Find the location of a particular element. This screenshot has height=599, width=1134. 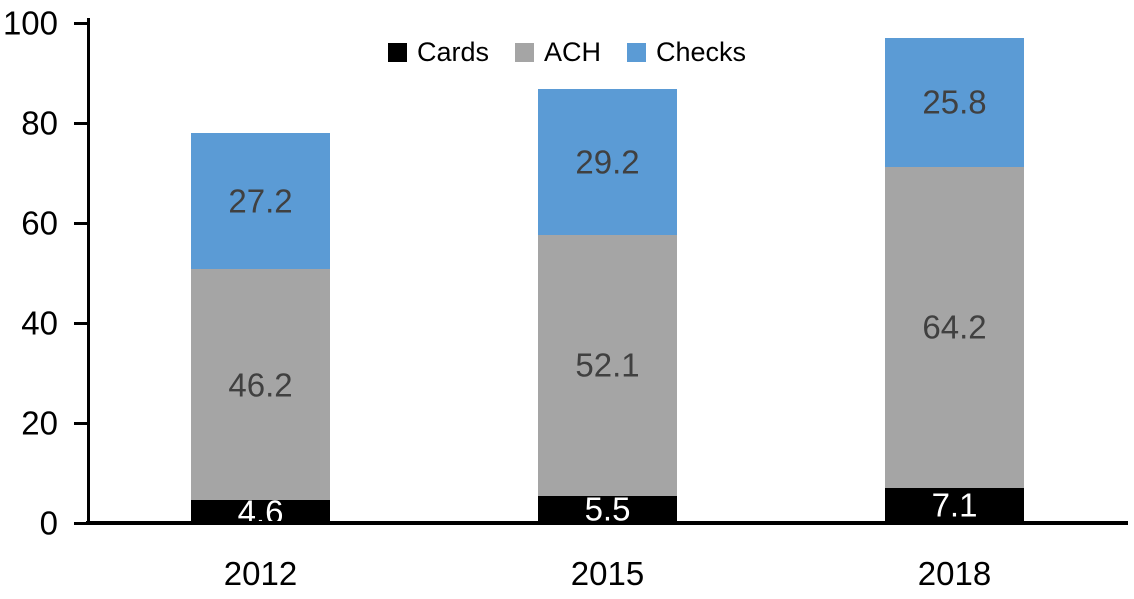

y-axis-tick-label: 40 is located at coordinates (39, 323).